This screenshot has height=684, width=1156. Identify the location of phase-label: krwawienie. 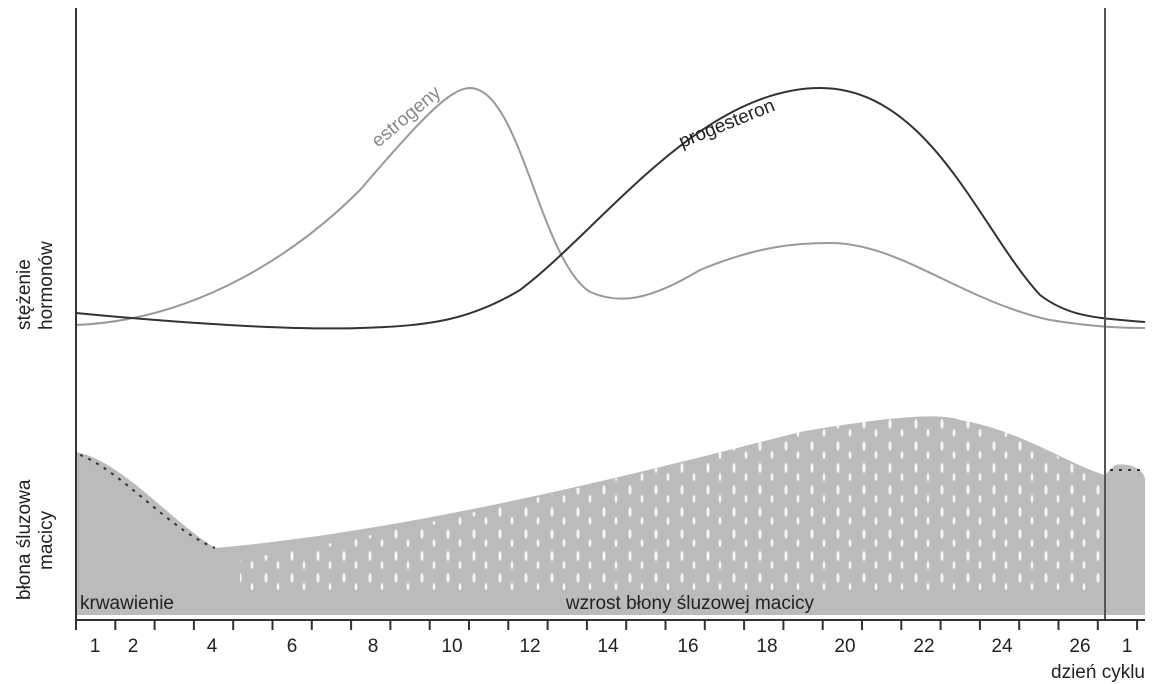
(127, 603).